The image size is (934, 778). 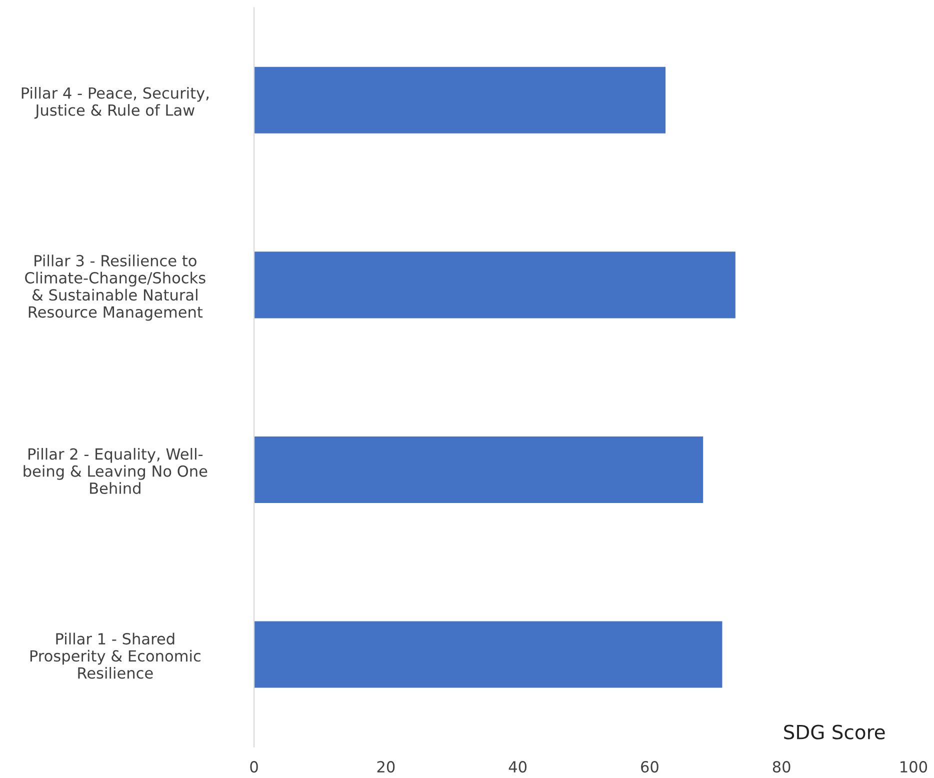 I want to click on x-tick-label: 0, so click(x=254, y=767).